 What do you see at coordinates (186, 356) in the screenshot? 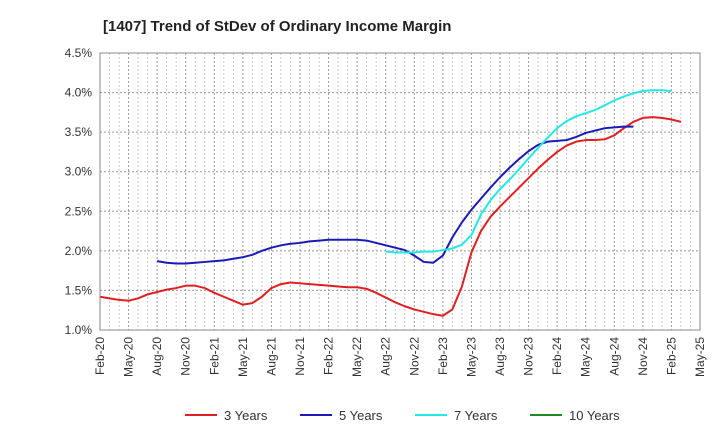
I see `x-tick-label: Nov-20` at bounding box center [186, 356].